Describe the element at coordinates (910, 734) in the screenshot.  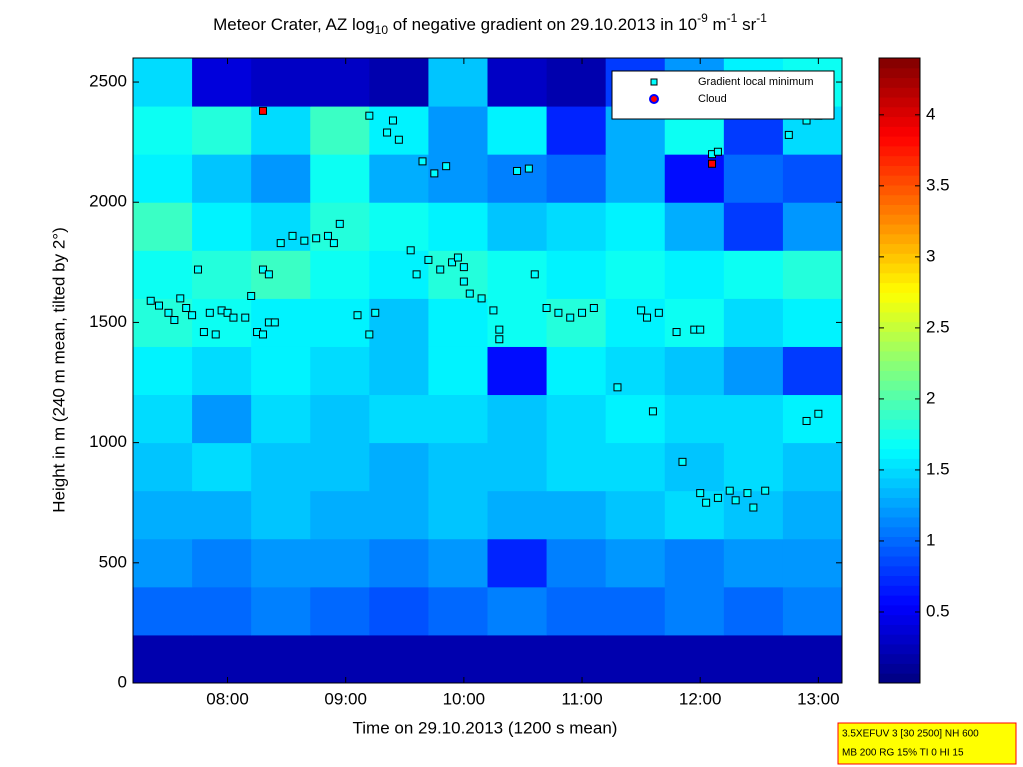
I see `info-text: 3.5XEFUV 3 [30 2500] NH 600` at that location.